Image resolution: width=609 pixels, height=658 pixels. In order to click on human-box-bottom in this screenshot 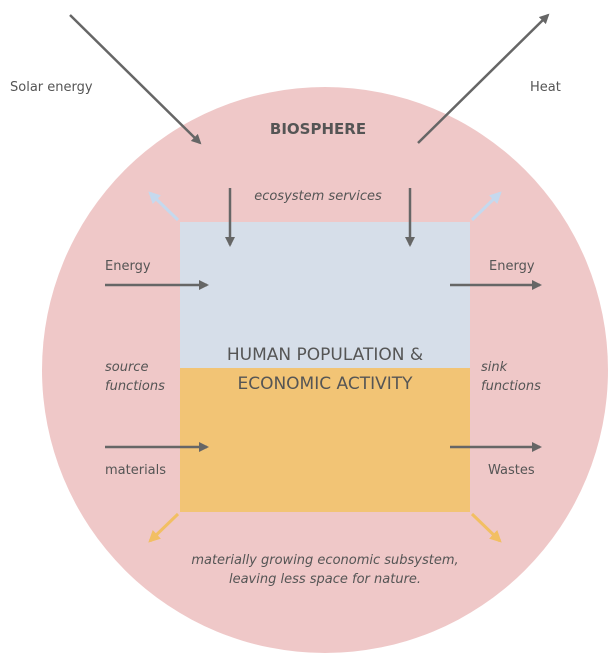, I will do `click(325, 440)`.